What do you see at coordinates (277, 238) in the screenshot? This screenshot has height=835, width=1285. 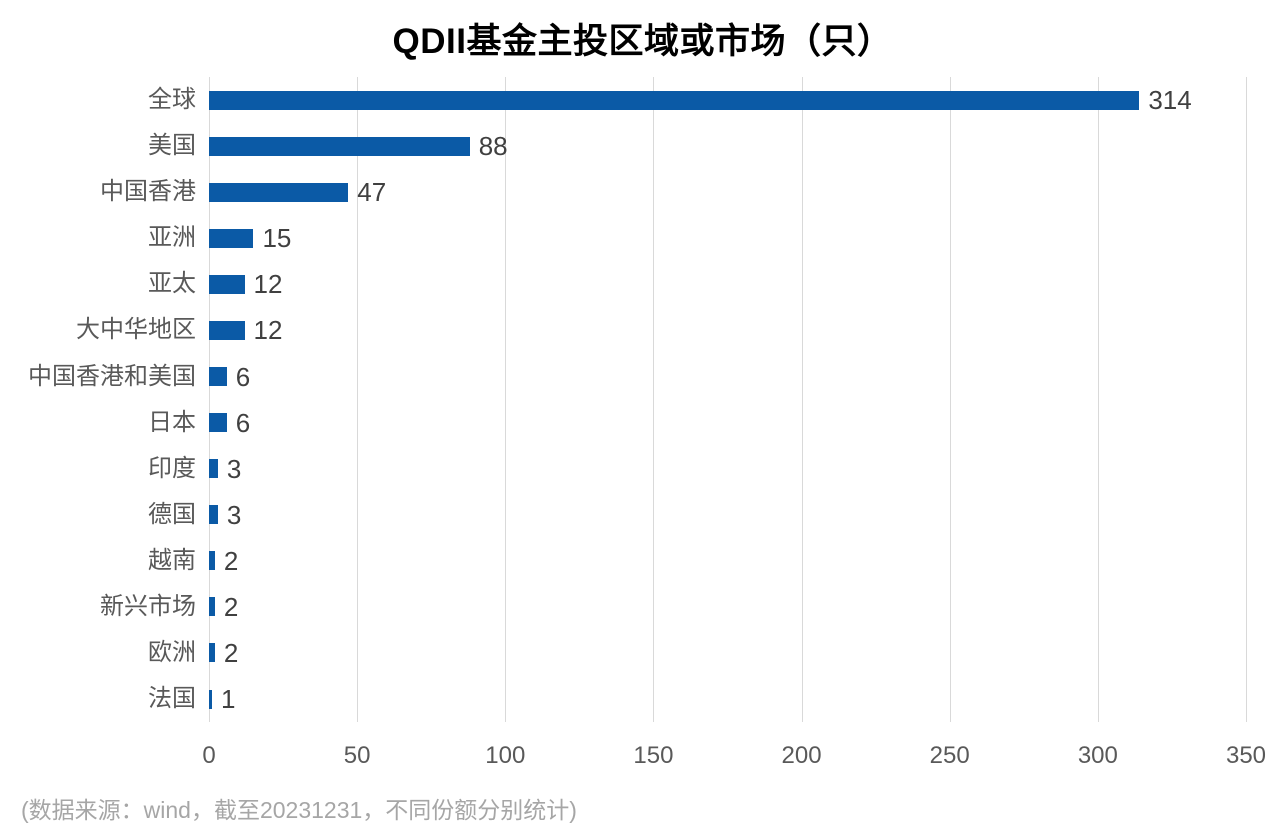 I see `value-label: 15` at bounding box center [277, 238].